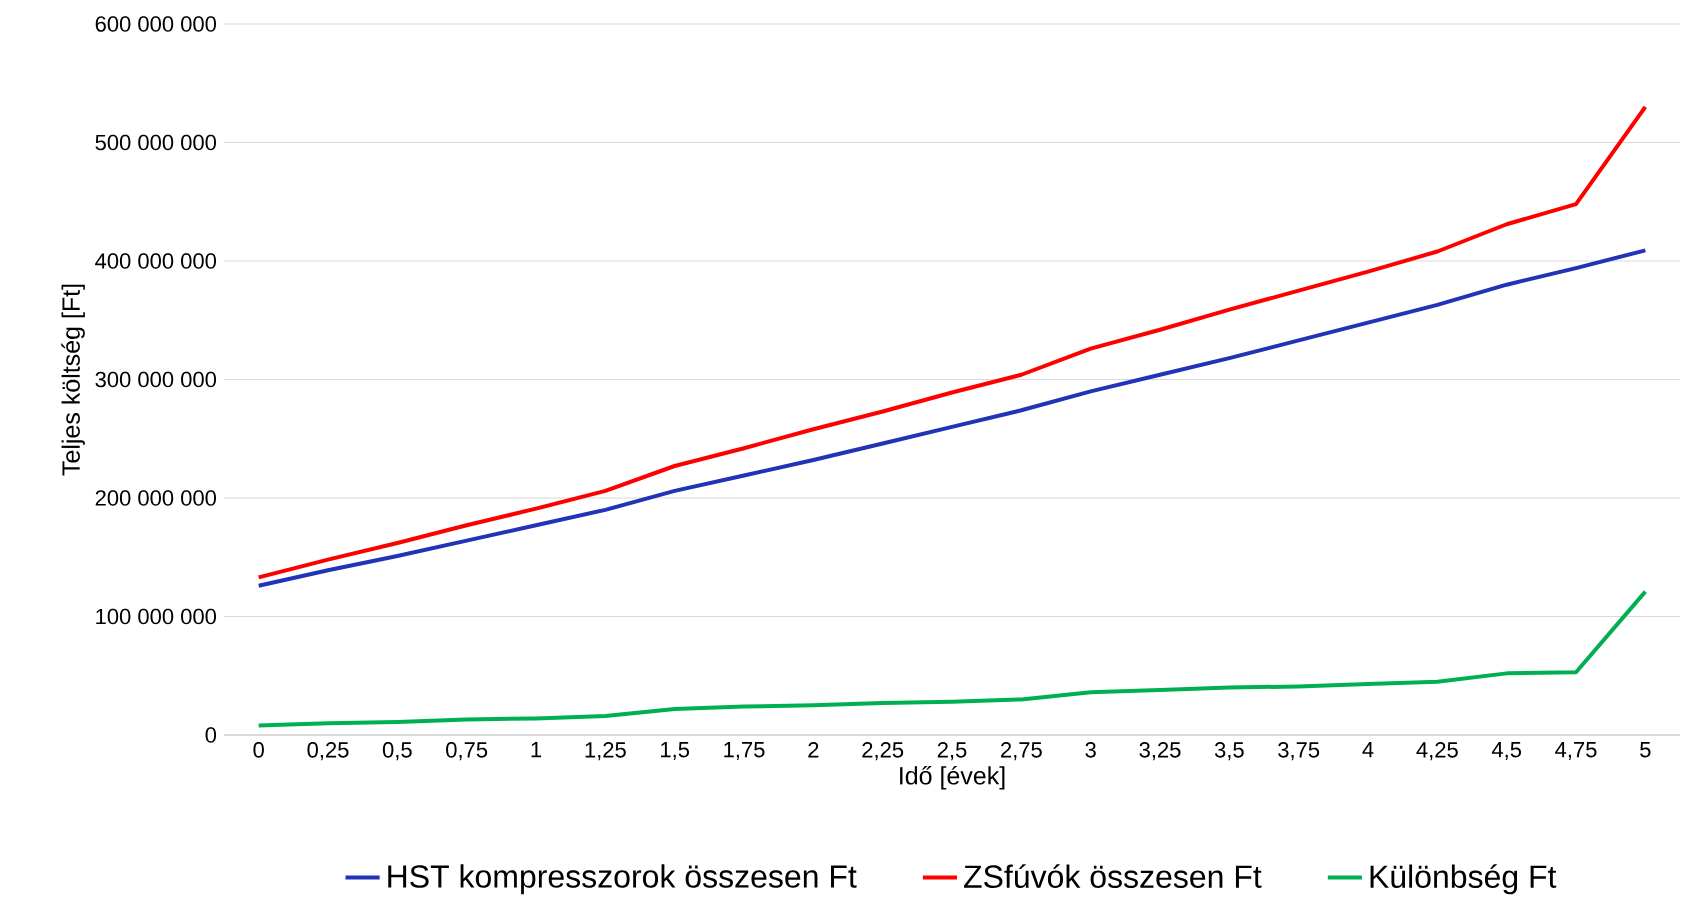 Image resolution: width=1684 pixels, height=903 pixels. What do you see at coordinates (1090, 750) in the screenshot?
I see `x-tick-label: 3` at bounding box center [1090, 750].